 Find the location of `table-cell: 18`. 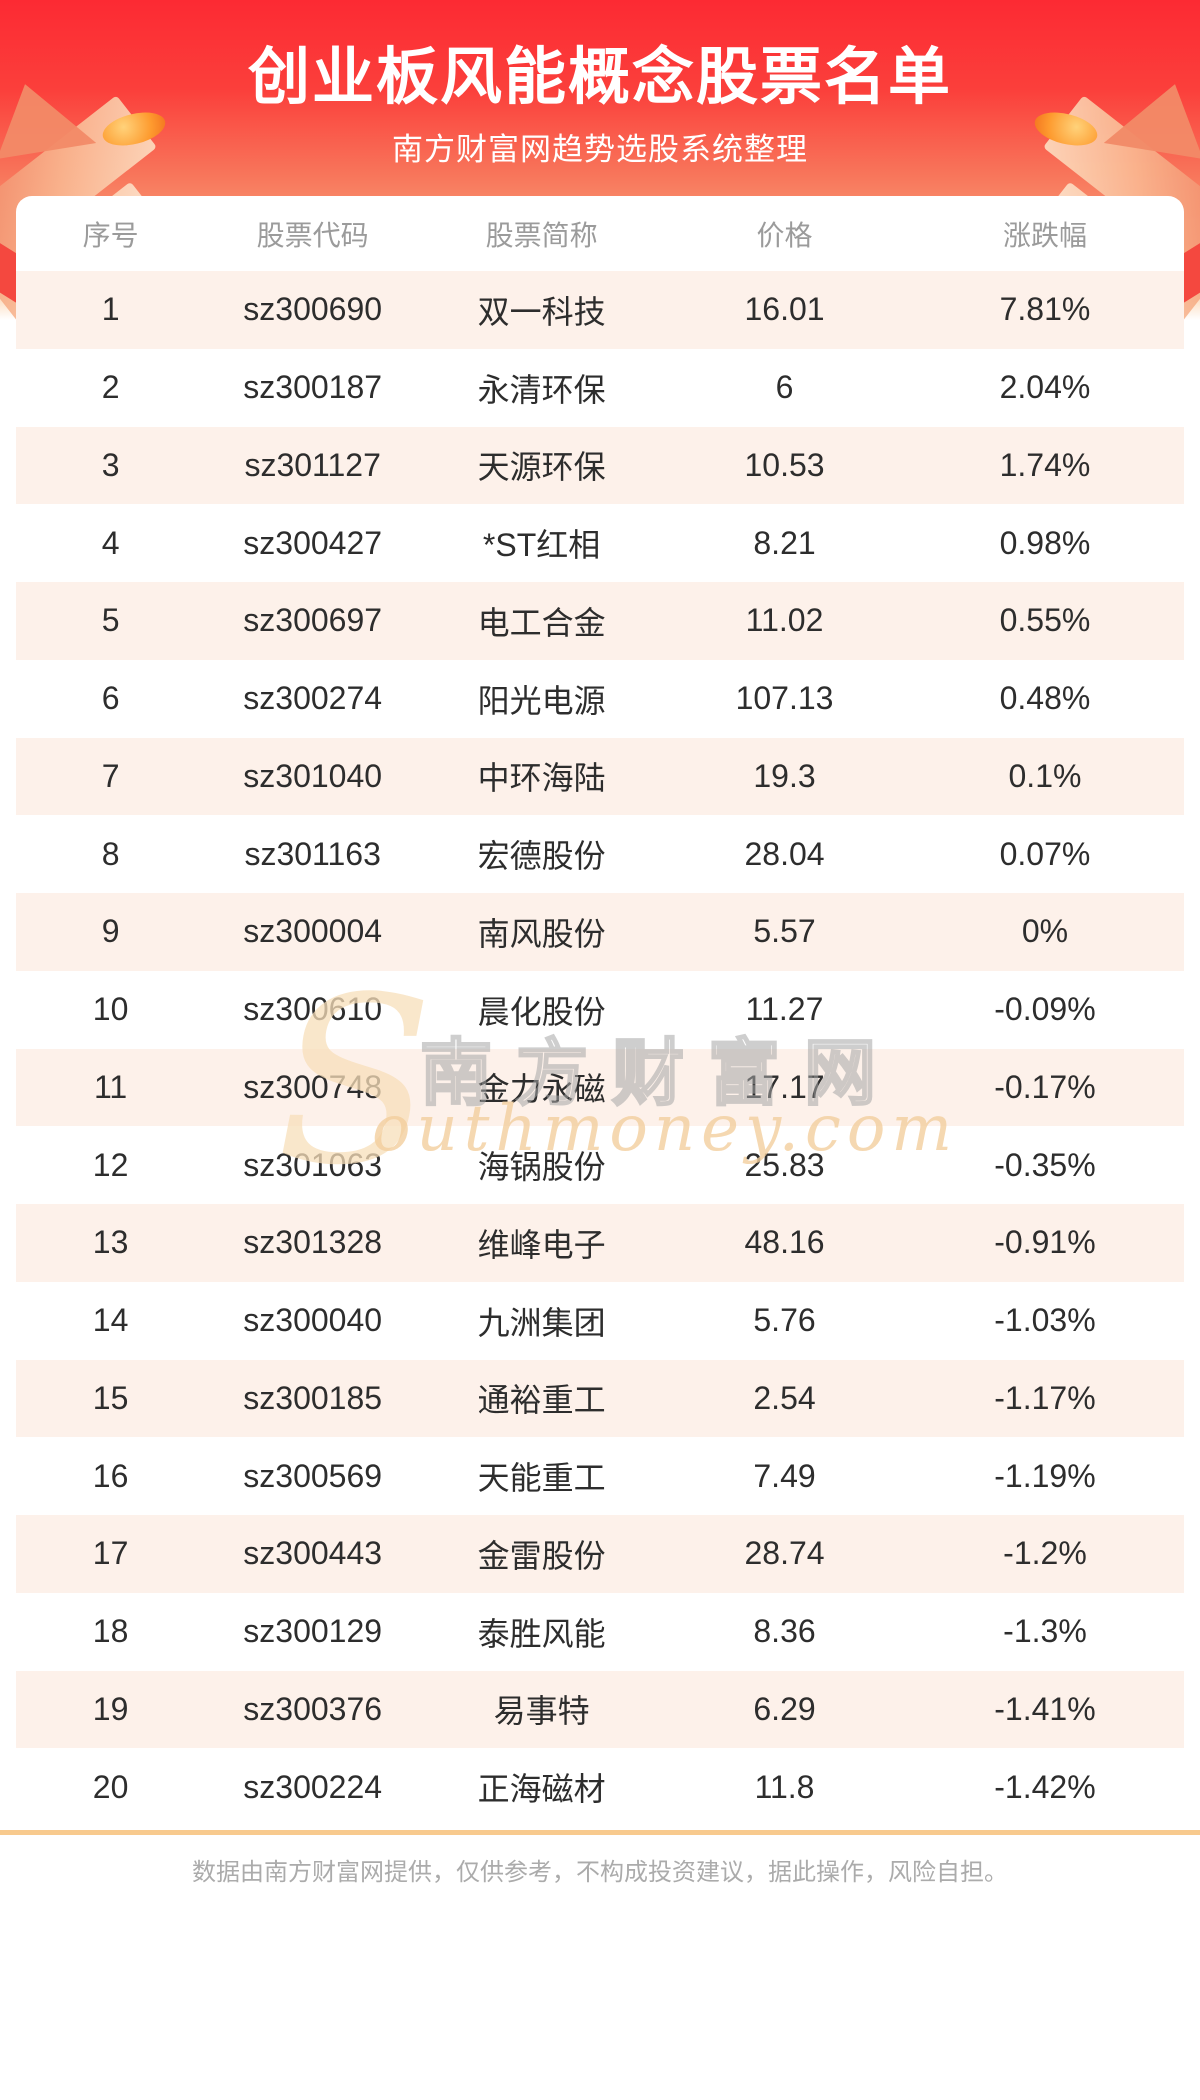

table-cell: 18 is located at coordinates (110, 1631).